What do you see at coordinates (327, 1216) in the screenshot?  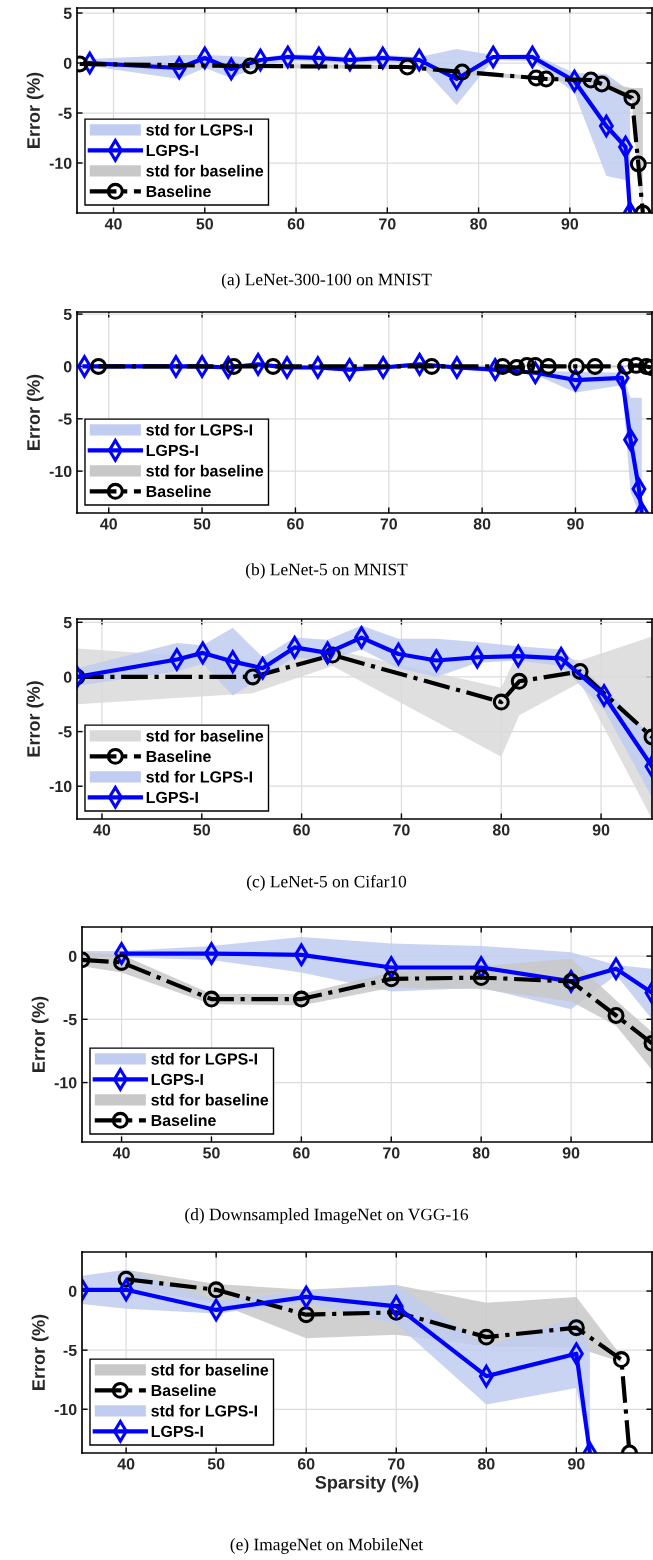 I see `text: (d) Downsampled ImageNet on VGG-16` at bounding box center [327, 1216].